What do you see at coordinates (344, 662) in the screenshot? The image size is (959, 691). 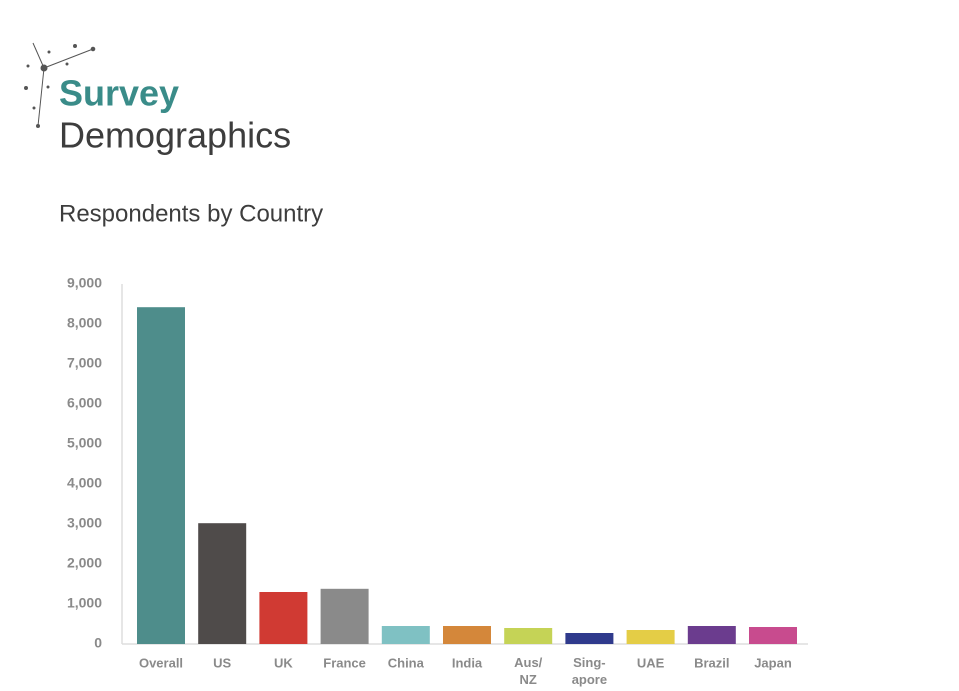 I see `x-tick-label: France` at bounding box center [344, 662].